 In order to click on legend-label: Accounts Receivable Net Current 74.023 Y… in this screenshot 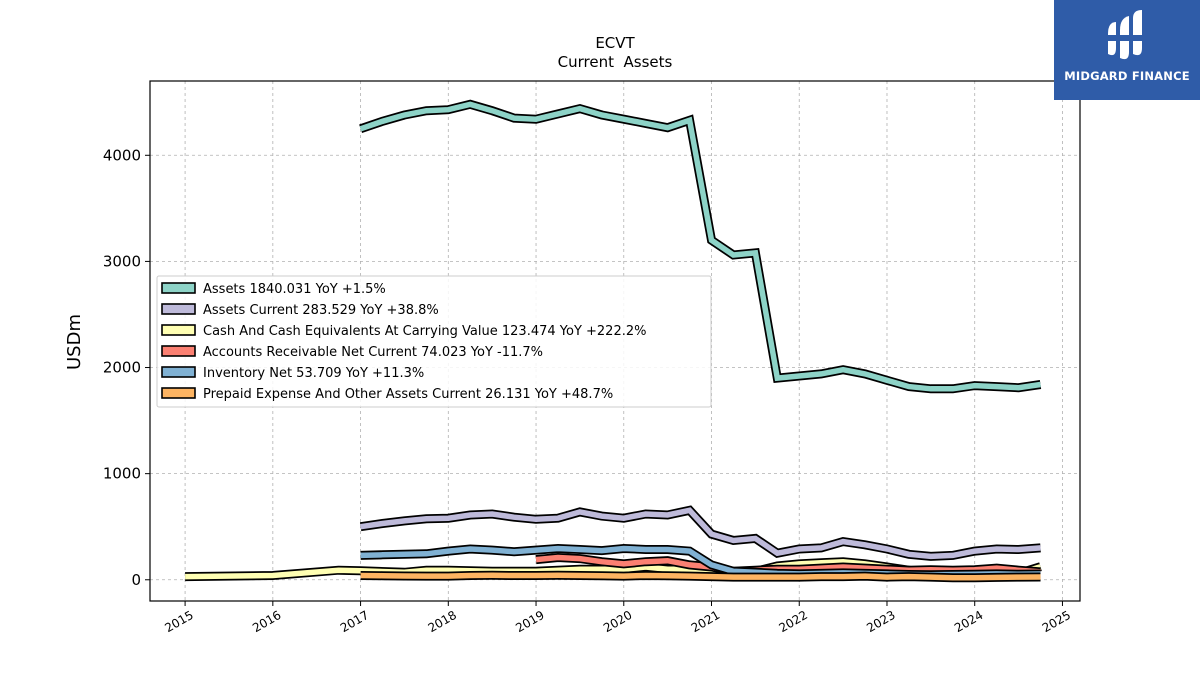, I will do `click(373, 352)`.